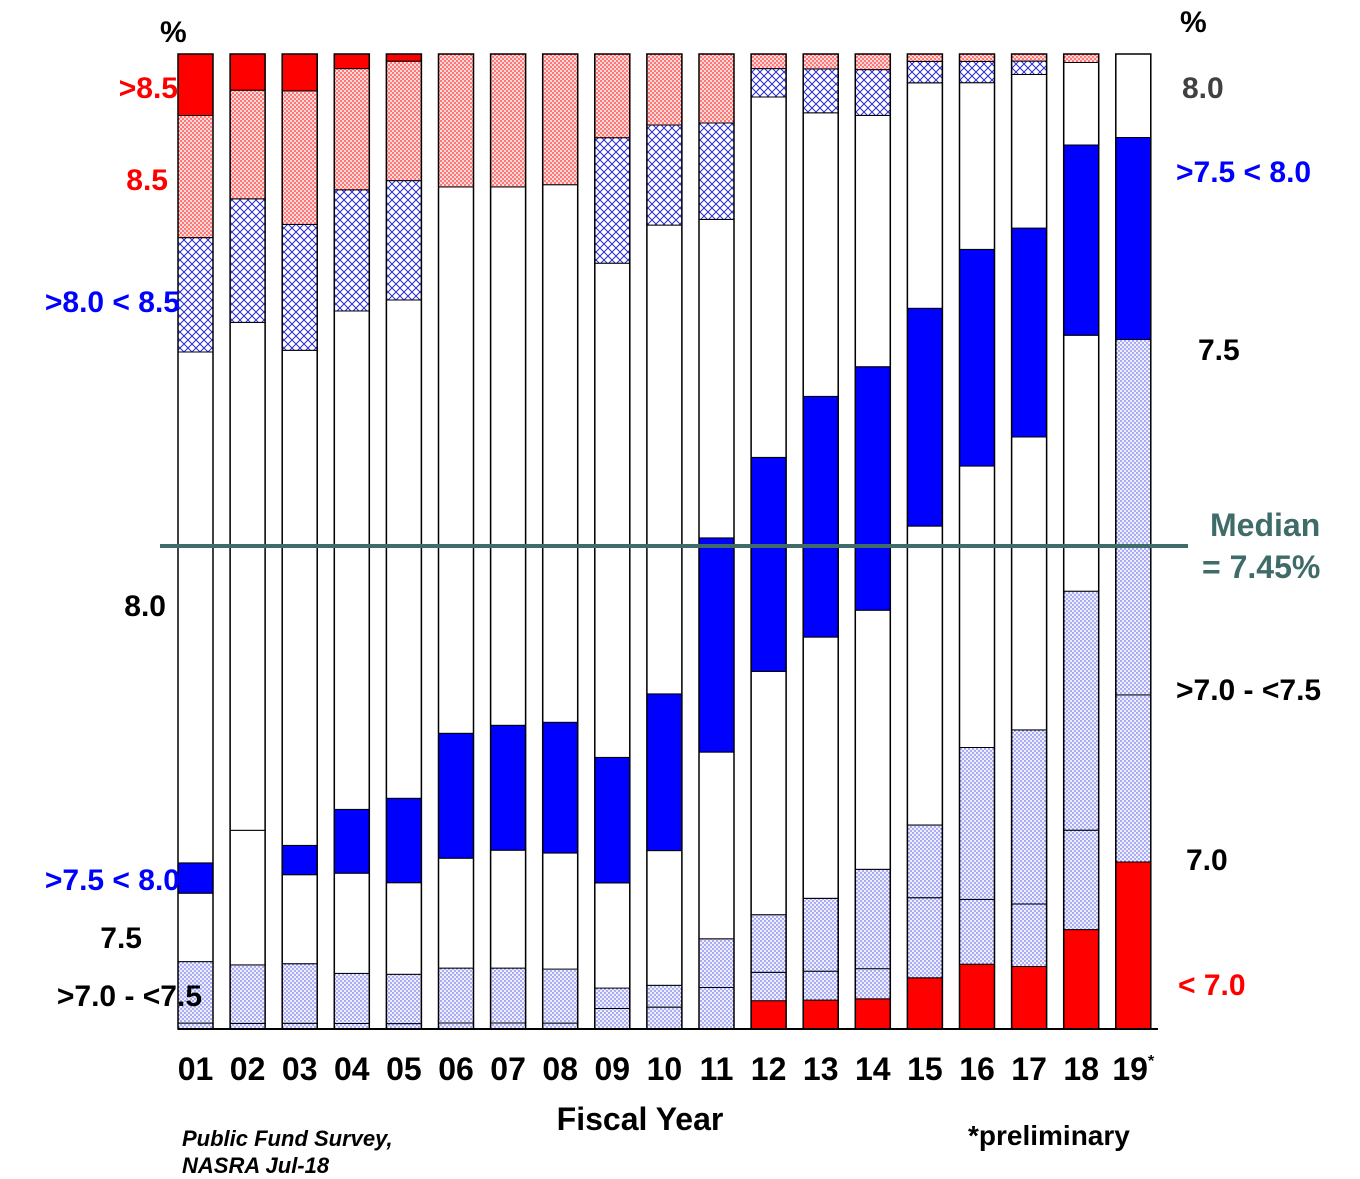 This screenshot has height=1179, width=1360. I want to click on left-label-75: 7.5, so click(121, 938).